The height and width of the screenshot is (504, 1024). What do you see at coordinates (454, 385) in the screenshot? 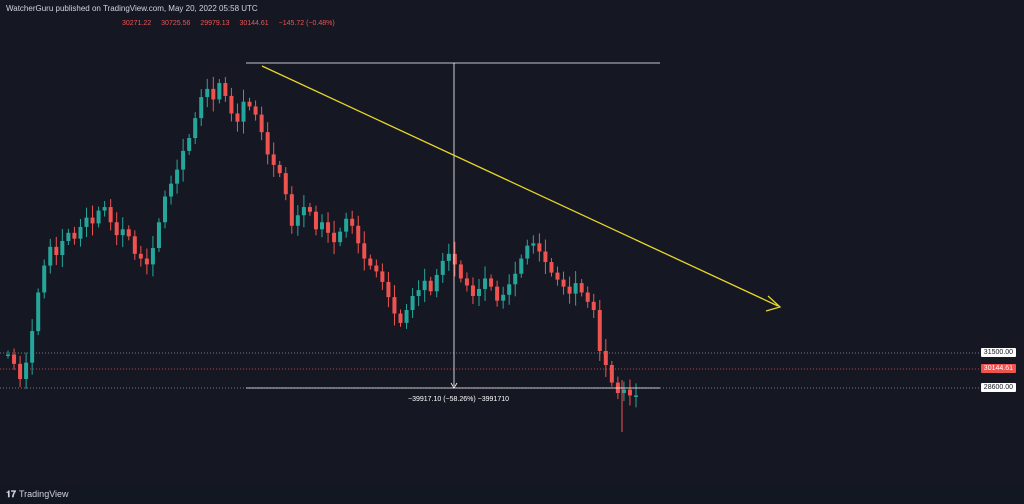
I see `measure-arrowhead` at bounding box center [454, 385].